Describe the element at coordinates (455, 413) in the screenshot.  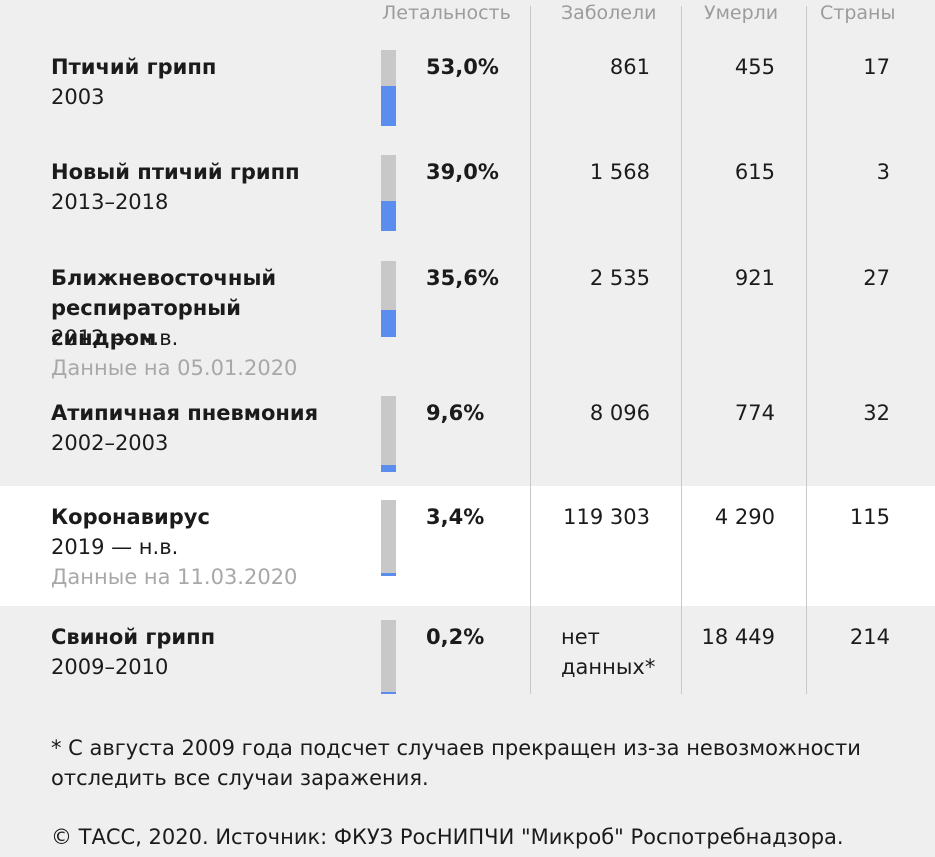
I see `lethality-value: 9,6%` at that location.